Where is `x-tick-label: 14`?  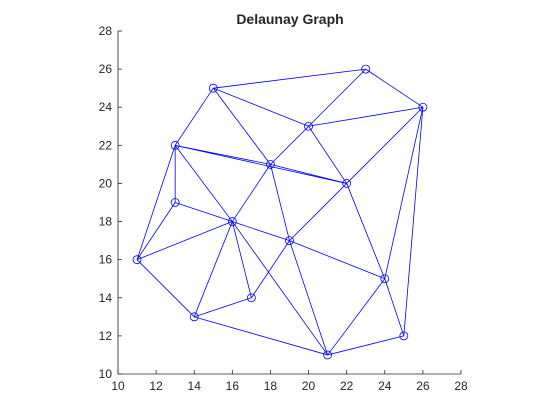 x-tick-label: 14 is located at coordinates (195, 386).